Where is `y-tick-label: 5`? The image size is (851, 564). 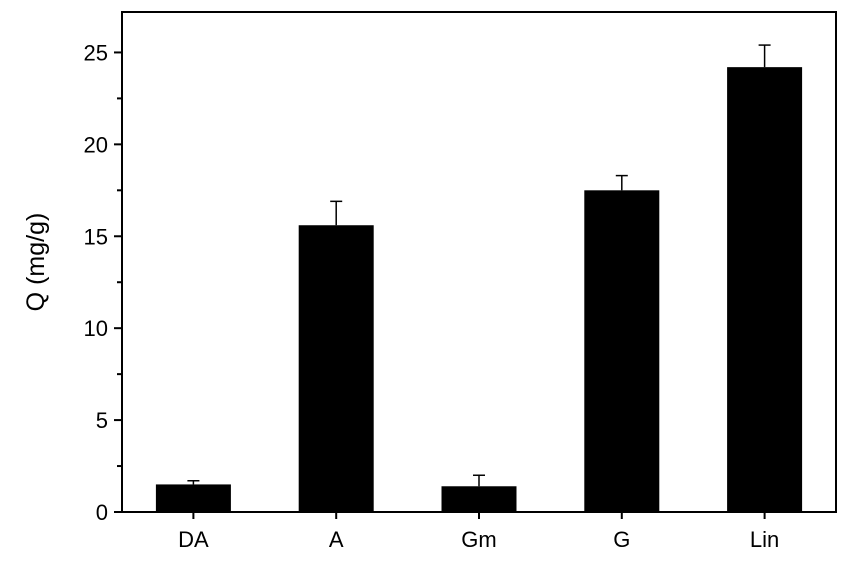 y-tick-label: 5 is located at coordinates (102, 420).